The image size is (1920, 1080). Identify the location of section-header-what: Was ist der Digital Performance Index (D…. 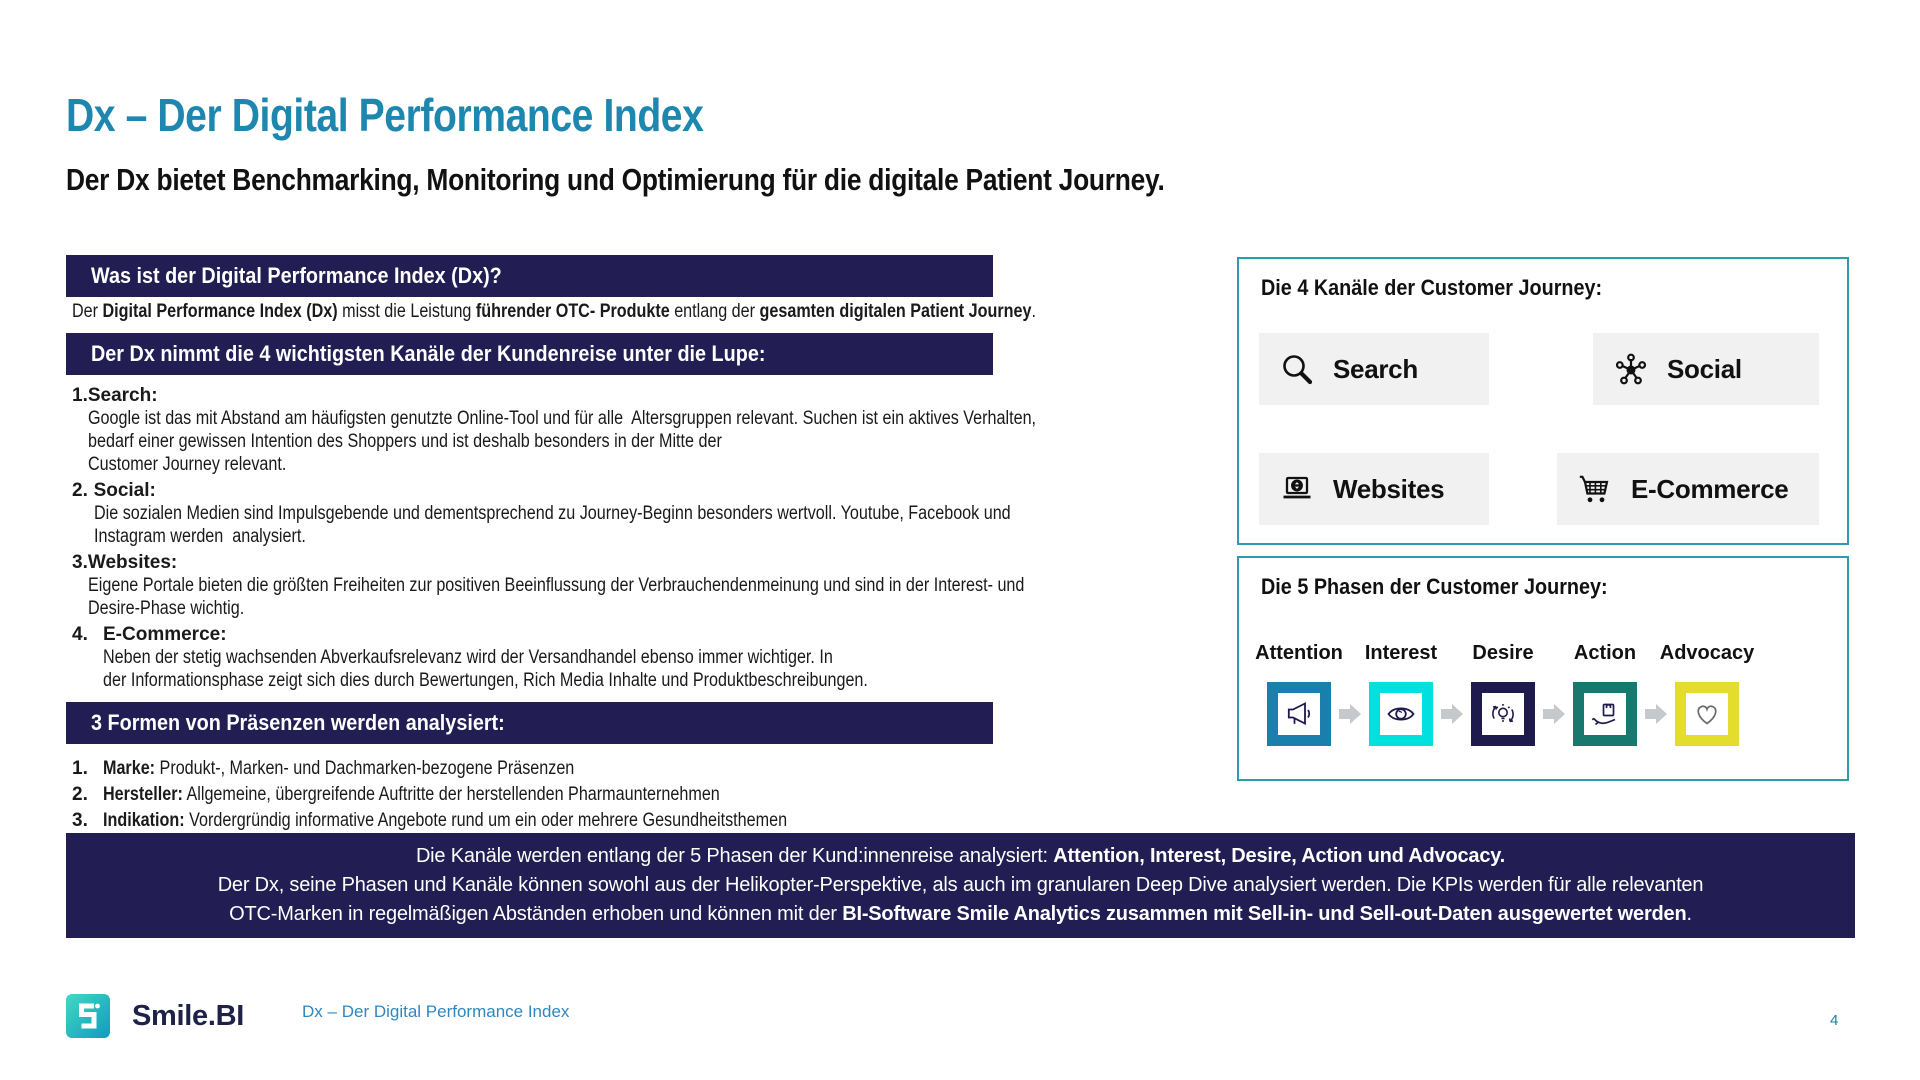
(529, 276).